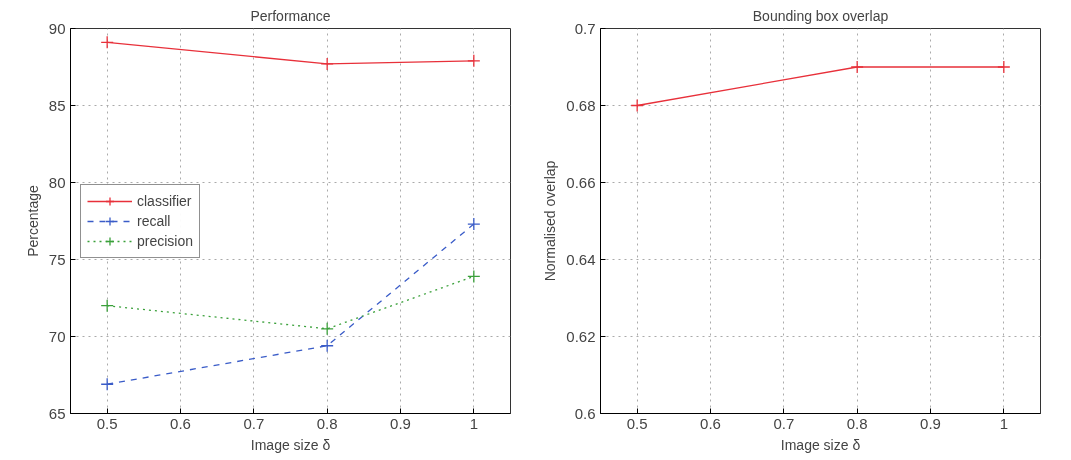 The height and width of the screenshot is (460, 1071). What do you see at coordinates (581, 336) in the screenshot?
I see `y-tick-label: 0.62` at bounding box center [581, 336].